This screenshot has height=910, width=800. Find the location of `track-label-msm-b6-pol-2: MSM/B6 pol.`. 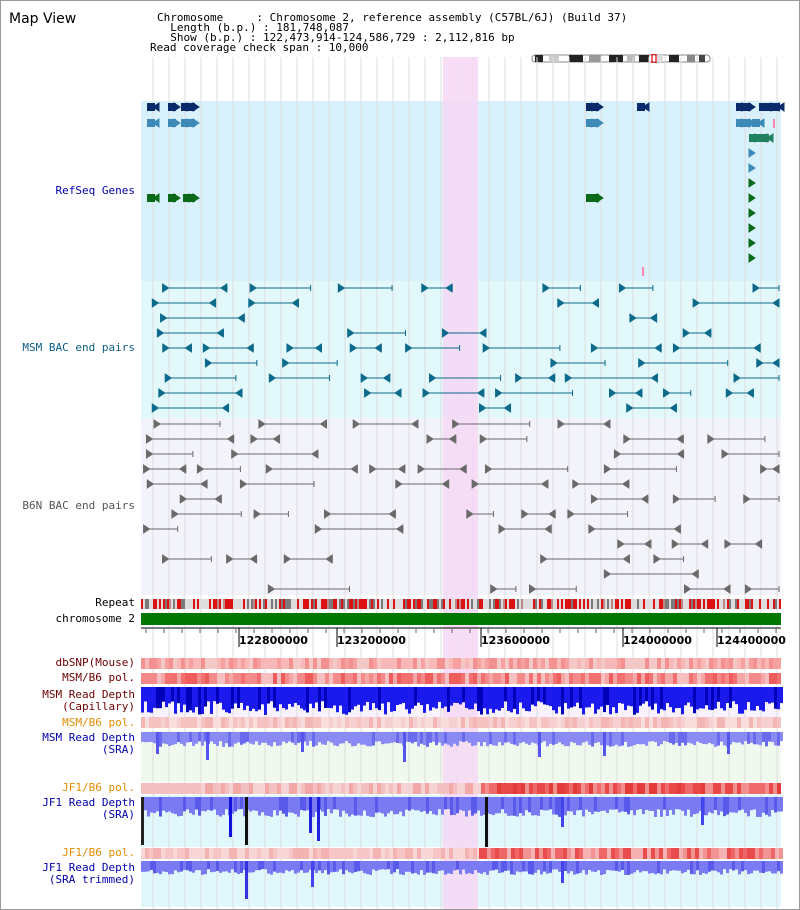

track-label-msm-b6-pol-2: MSM/B6 pol. is located at coordinates (98, 722).